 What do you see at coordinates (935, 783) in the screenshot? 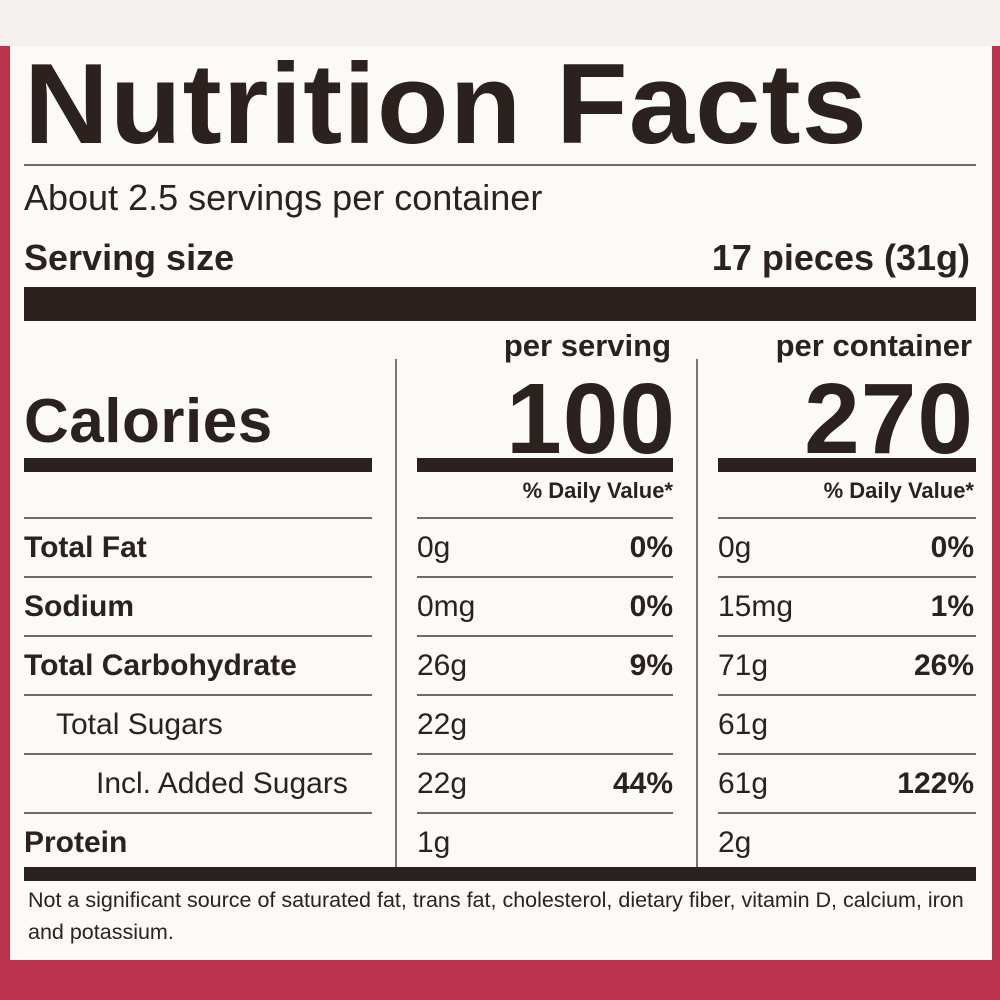
I see `container-dv: 122%` at bounding box center [935, 783].